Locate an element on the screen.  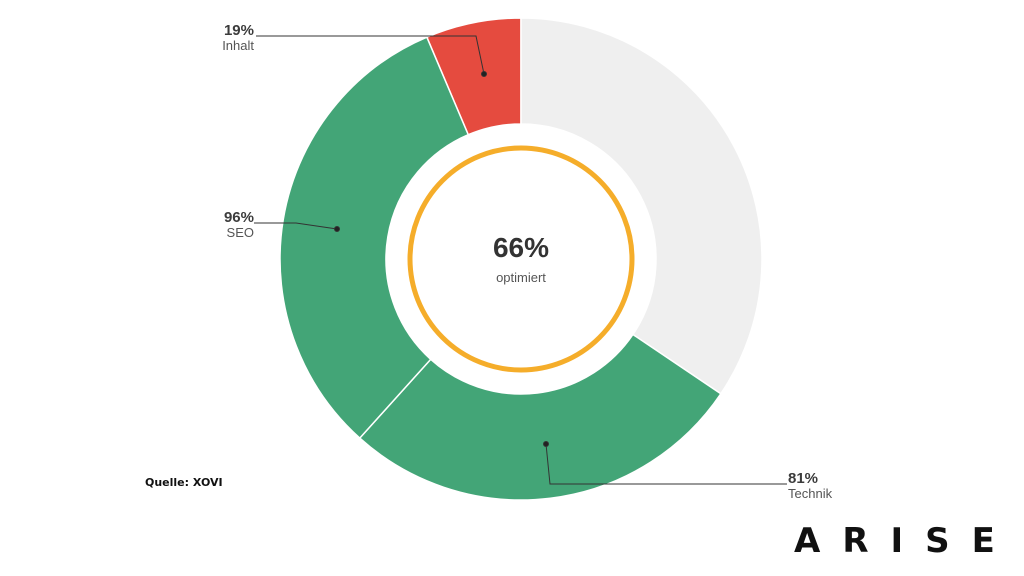
label-seo-name: SEO is located at coordinates (240, 232).